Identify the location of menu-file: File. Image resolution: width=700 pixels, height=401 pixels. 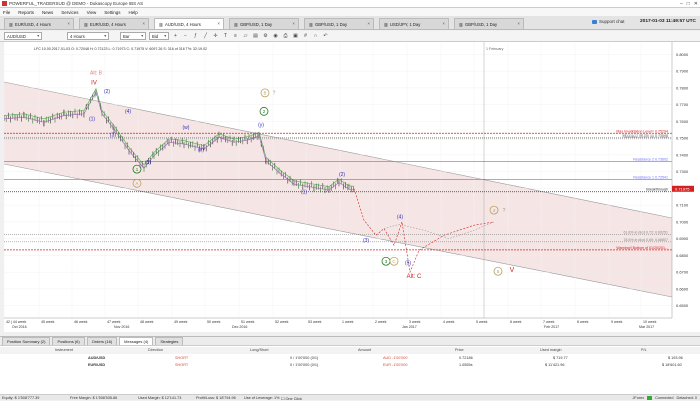
(7, 12).